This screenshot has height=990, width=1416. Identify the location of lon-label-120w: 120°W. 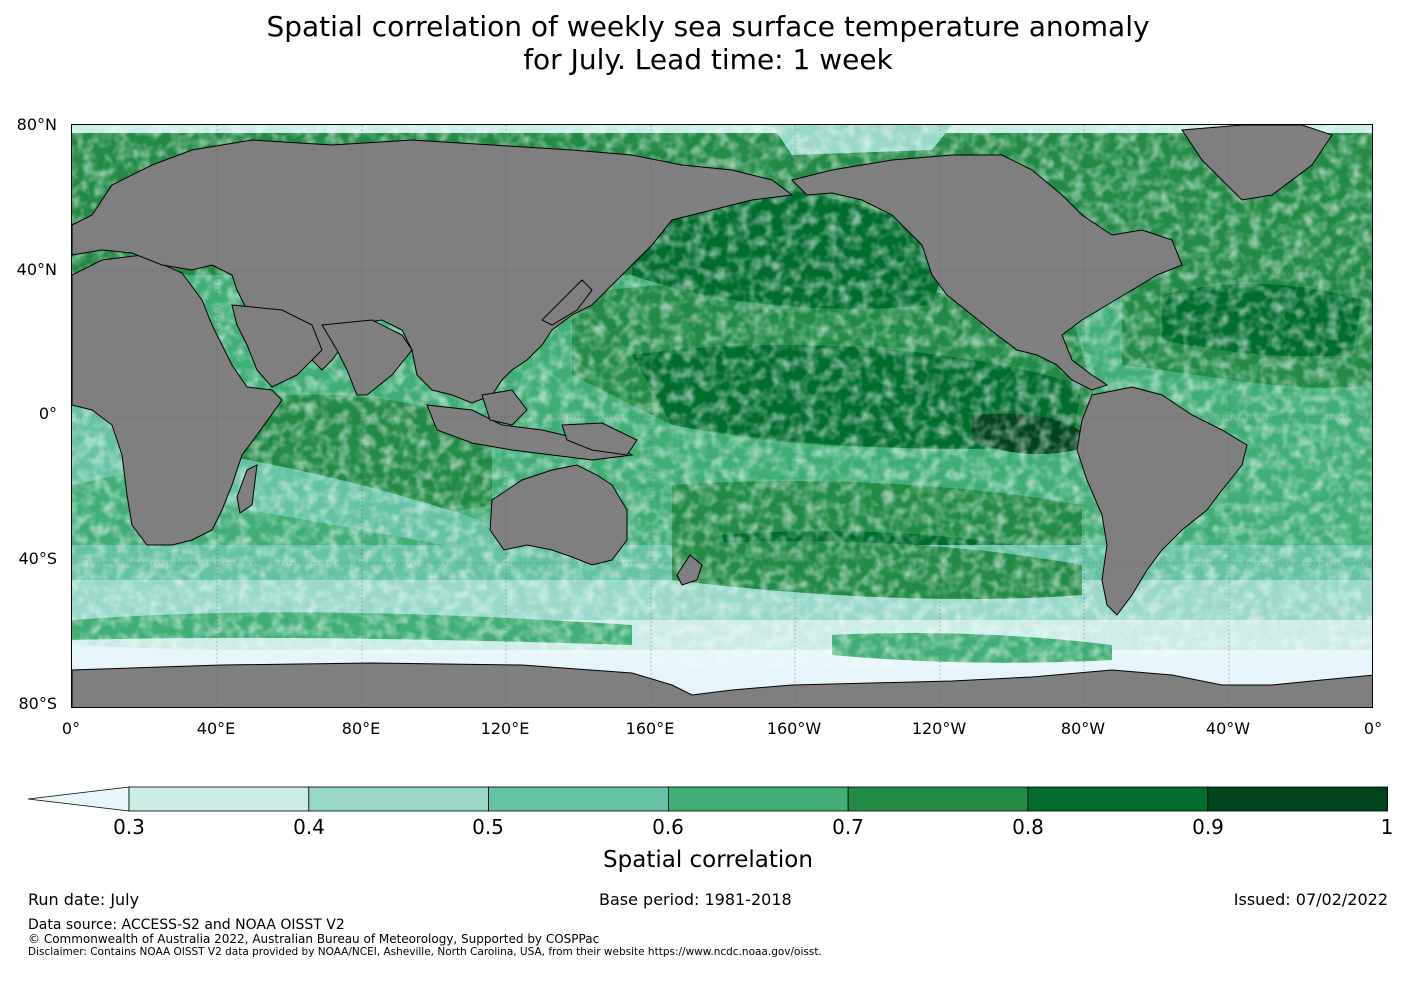
(939, 728).